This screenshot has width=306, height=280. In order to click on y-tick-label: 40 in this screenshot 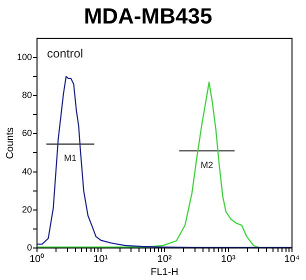, I will do `click(27, 171)`.